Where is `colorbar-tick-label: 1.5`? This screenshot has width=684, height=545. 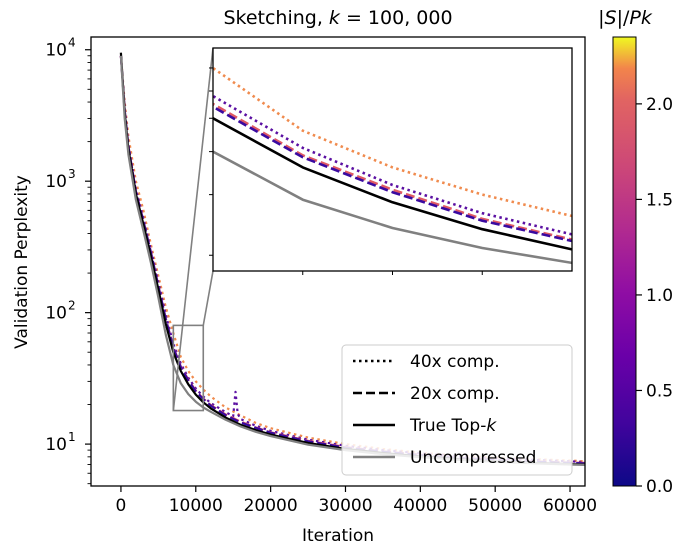
colorbar-tick-label: 1.5 is located at coordinates (659, 200).